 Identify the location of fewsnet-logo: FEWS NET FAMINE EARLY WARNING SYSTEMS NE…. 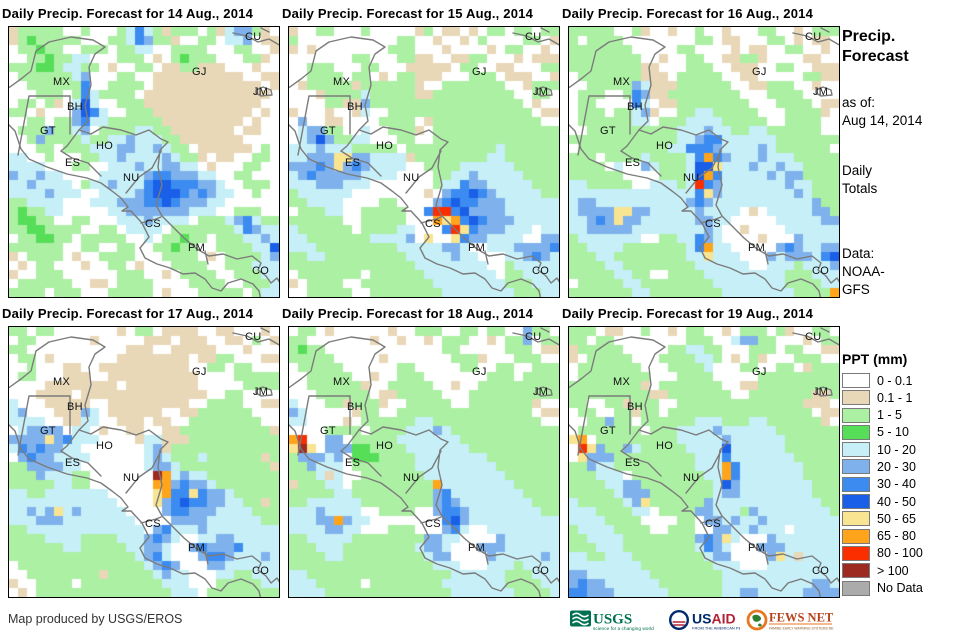
(790, 619).